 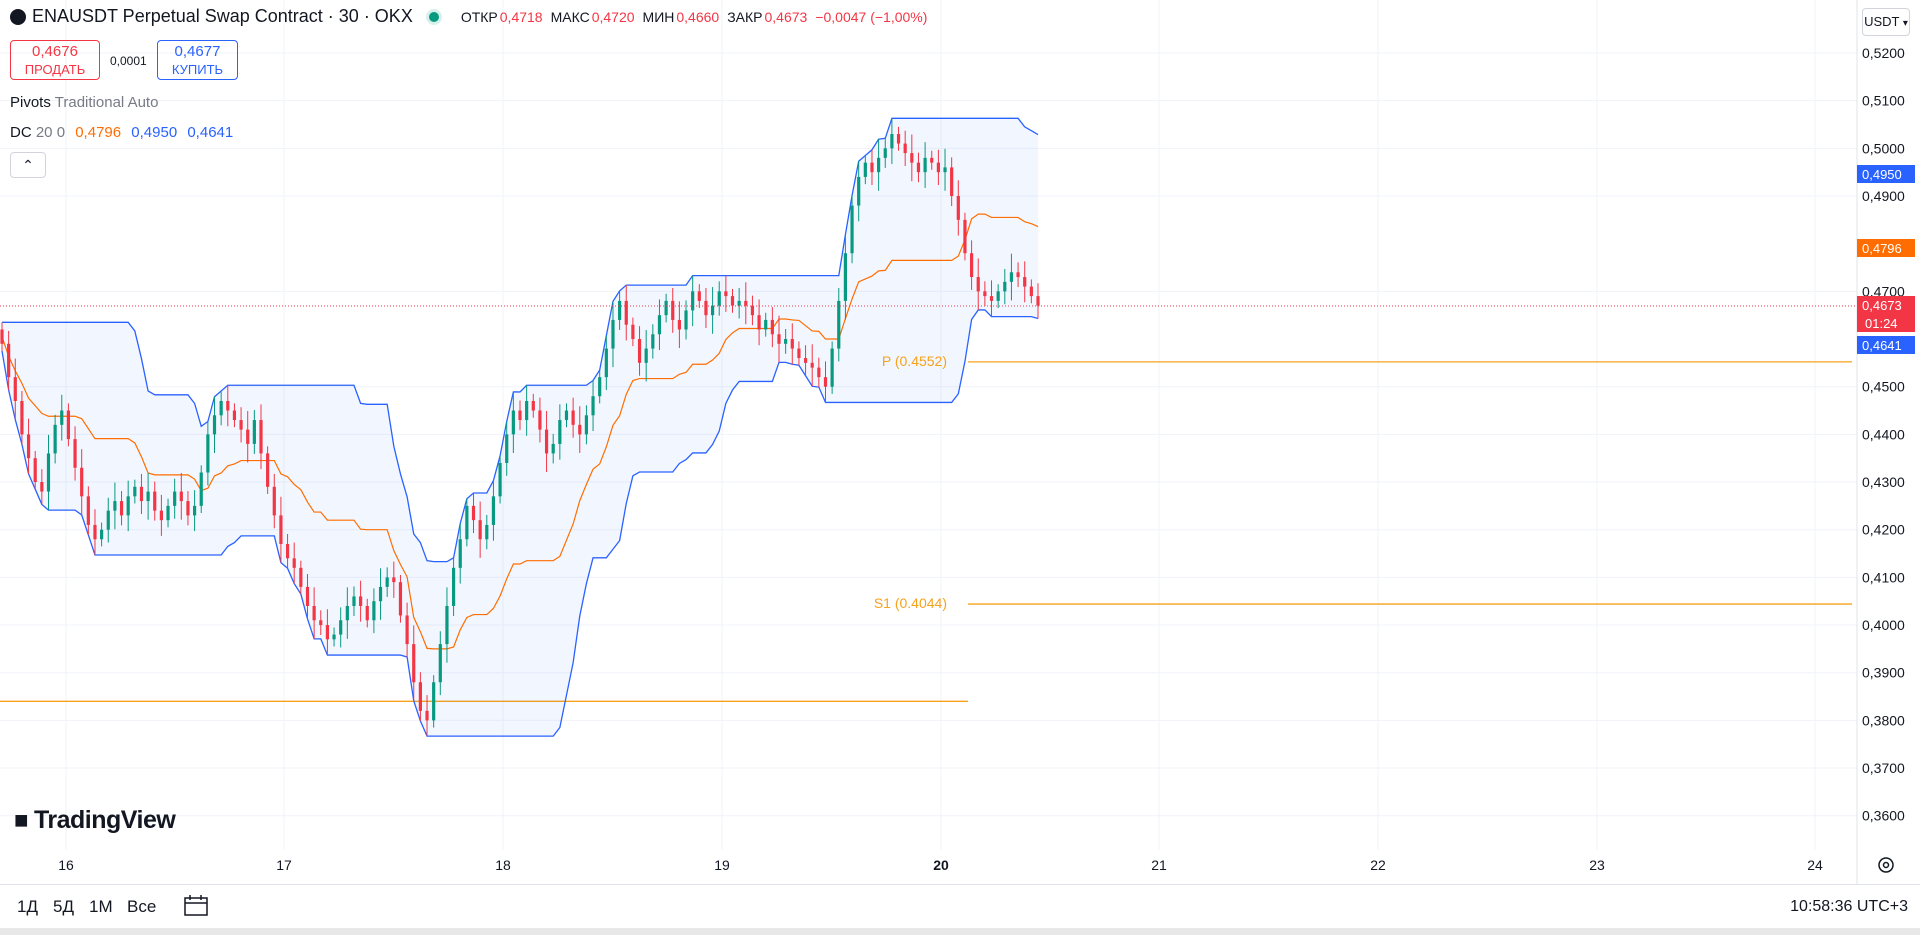 I want to click on dc-legend: DC 20 0 0,4796 0,4950 0,4641, so click(x=121, y=132).